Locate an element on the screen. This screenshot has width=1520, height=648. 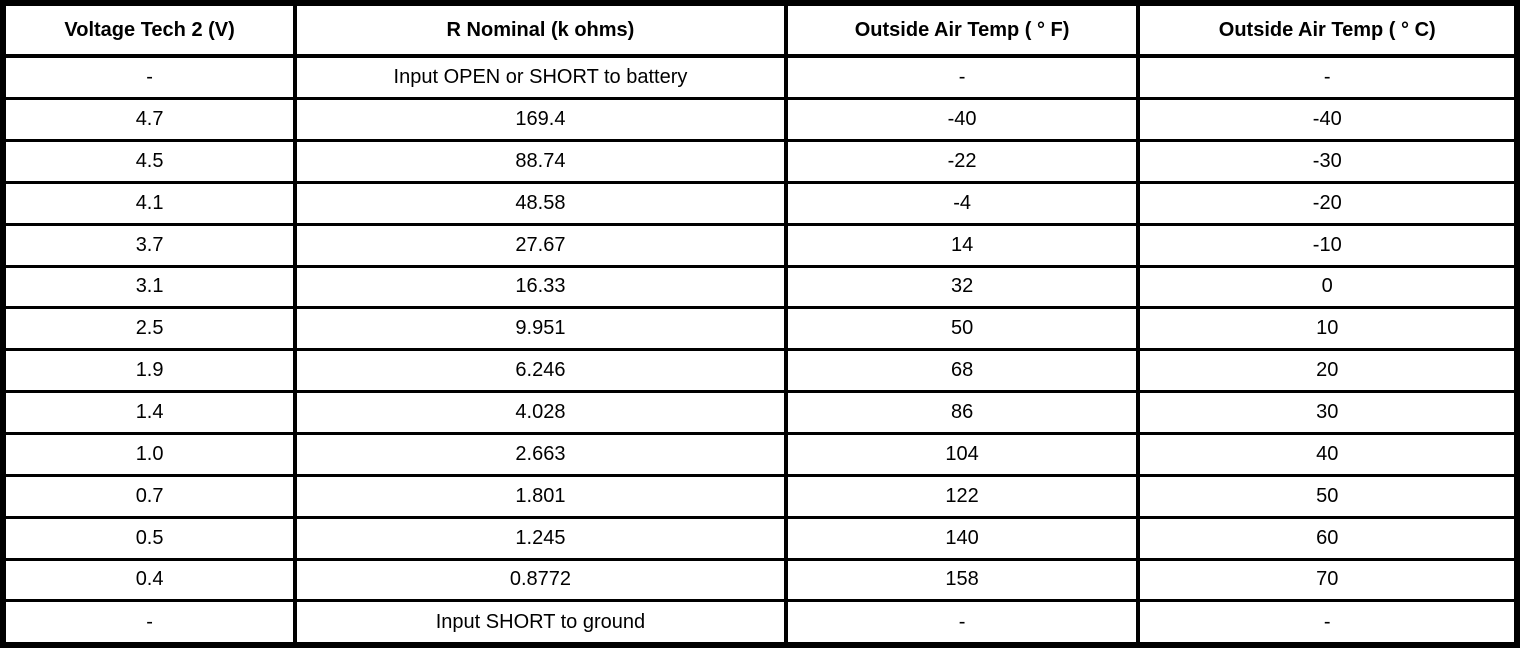
table-cell: 158 is located at coordinates (962, 580).